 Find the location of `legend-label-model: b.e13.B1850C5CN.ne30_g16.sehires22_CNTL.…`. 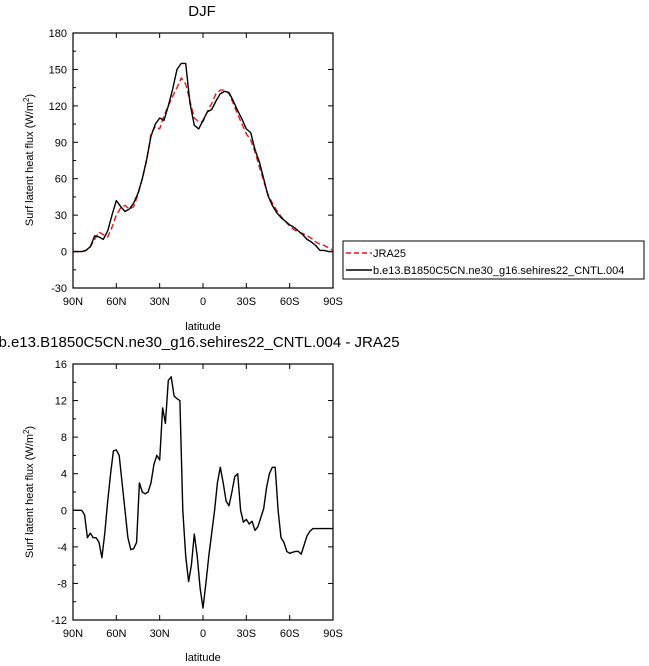

legend-label-model: b.e13.B1850C5CN.ne30_g16.sehires22_CNTL.… is located at coordinates (498, 271).